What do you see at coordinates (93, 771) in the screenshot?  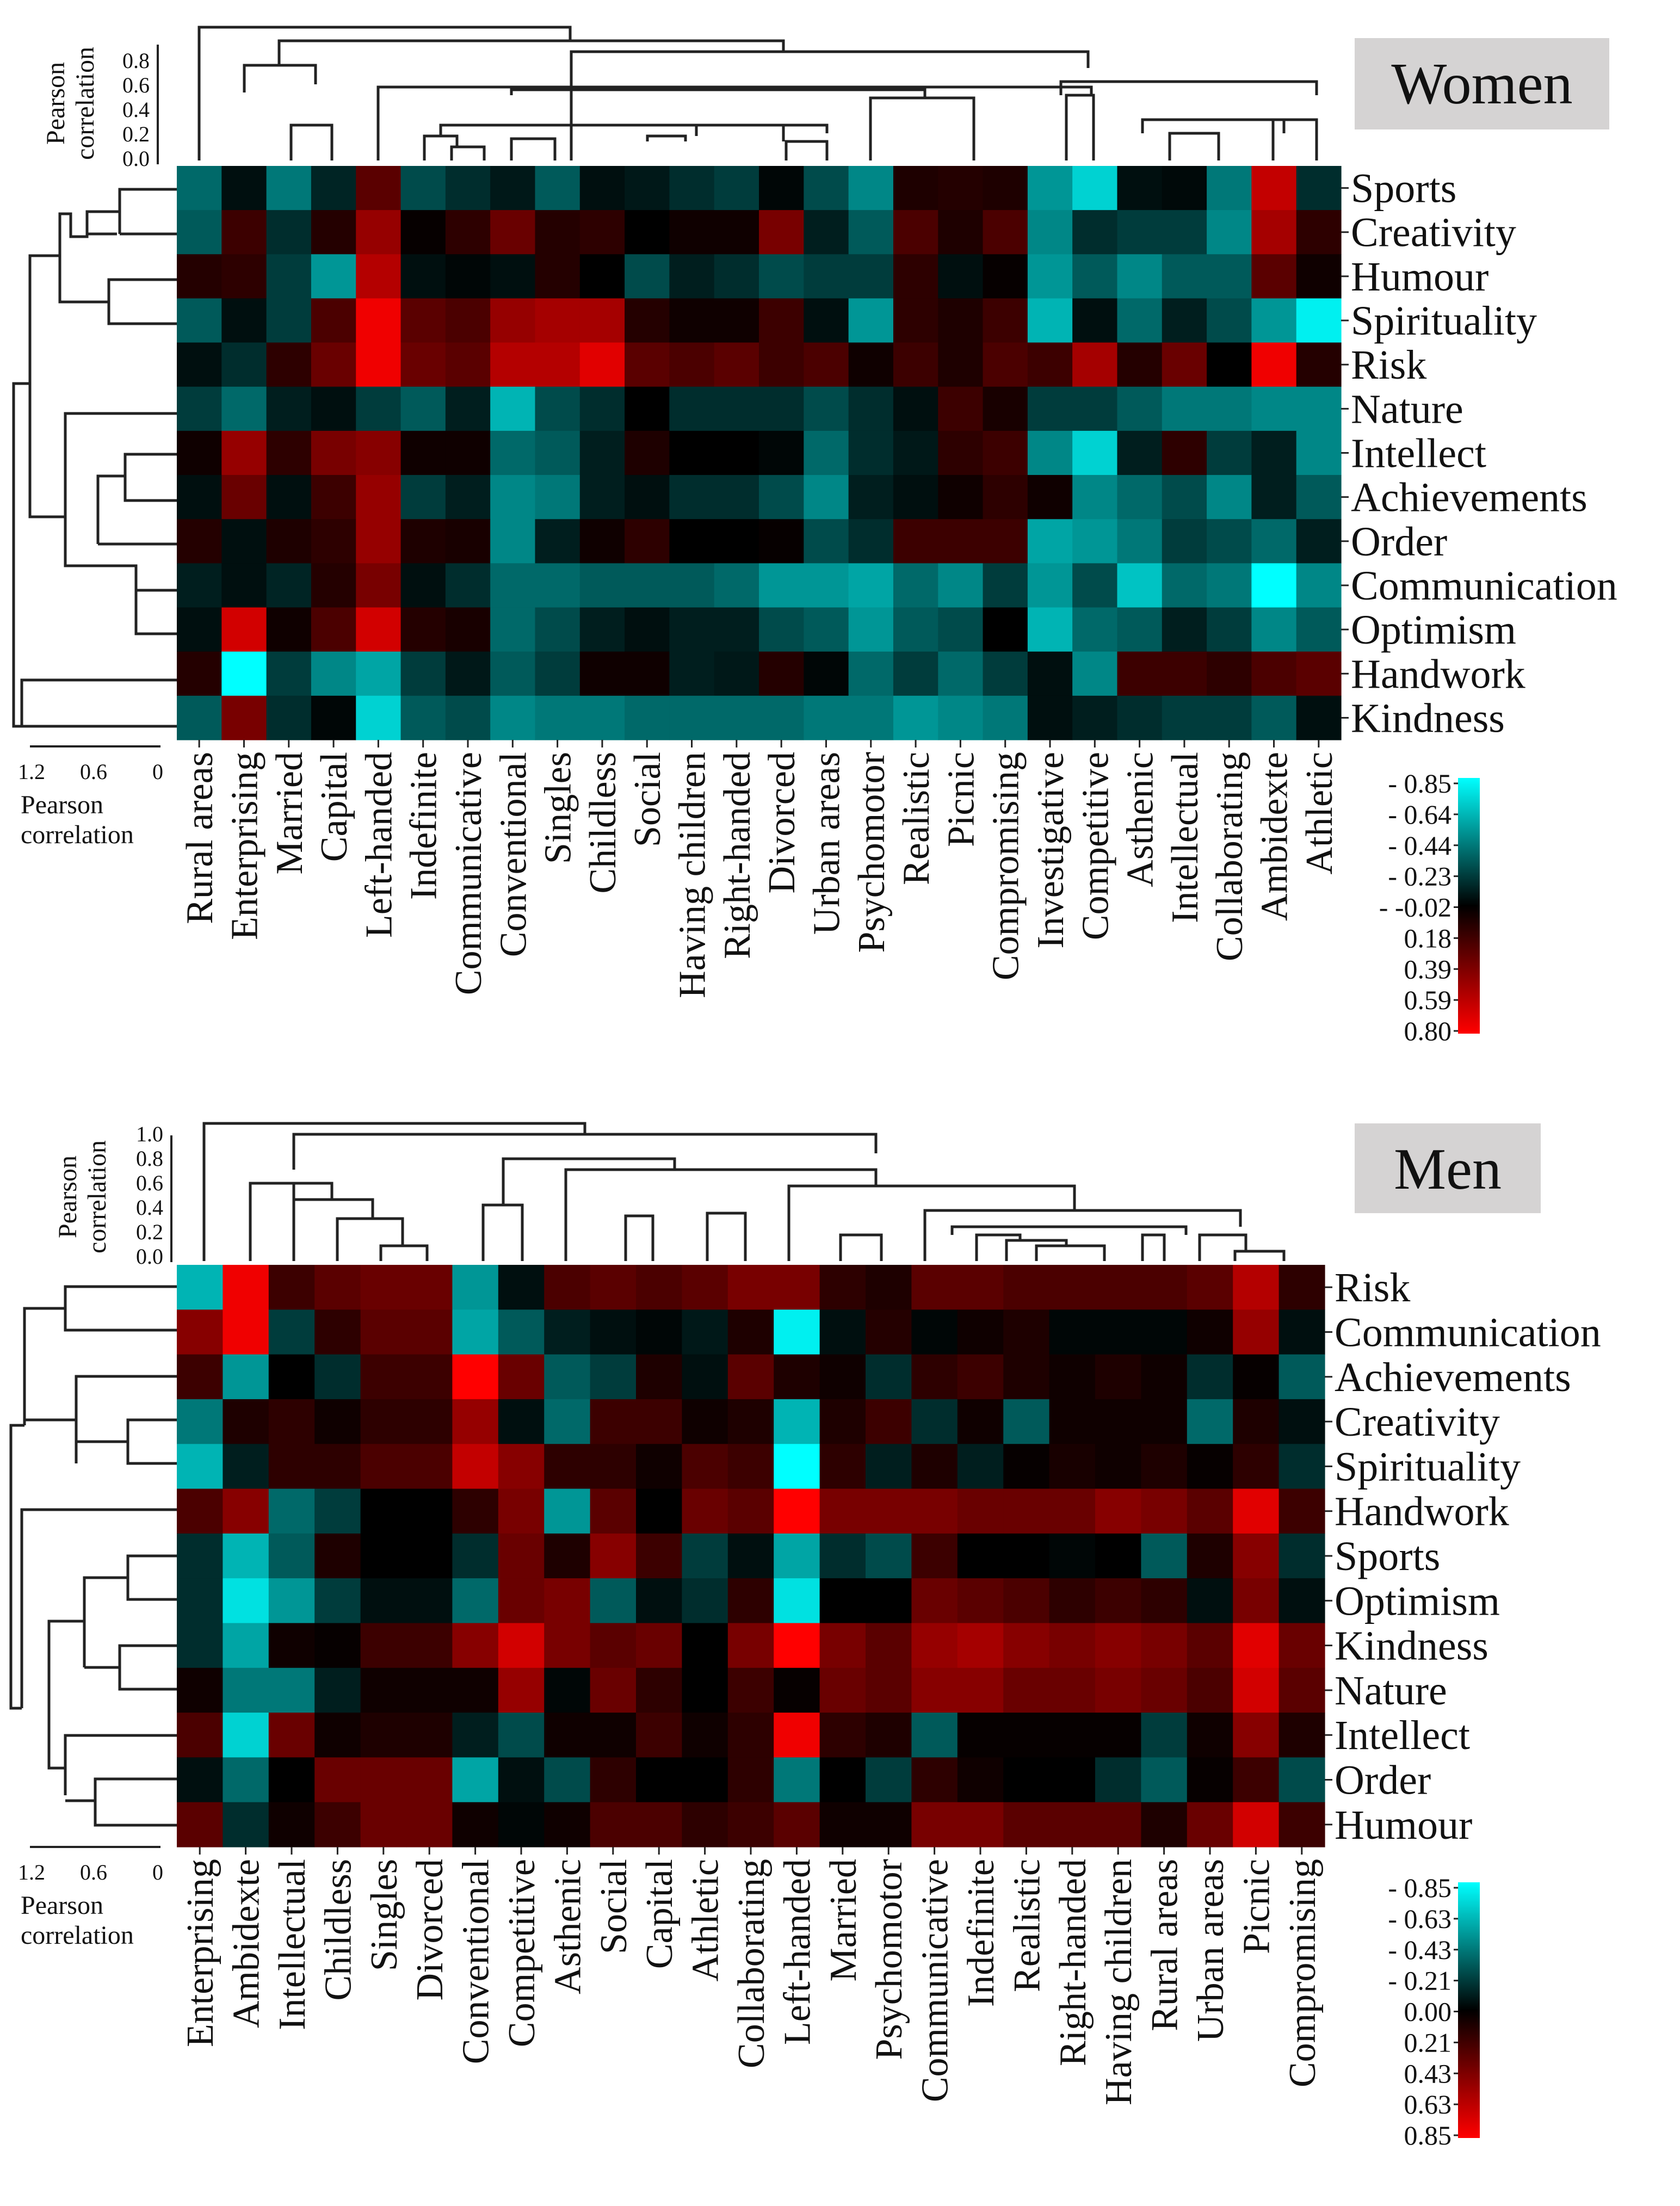 I see `women-row-axis-tick: 0.6` at bounding box center [93, 771].